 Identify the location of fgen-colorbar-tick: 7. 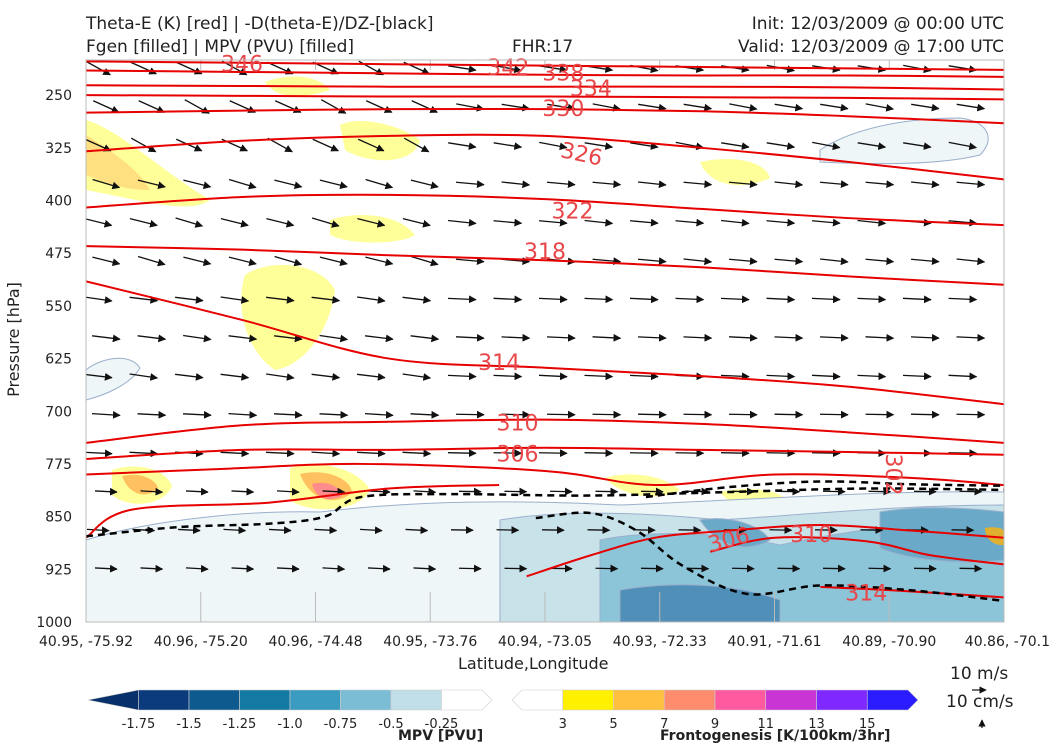
(664, 724).